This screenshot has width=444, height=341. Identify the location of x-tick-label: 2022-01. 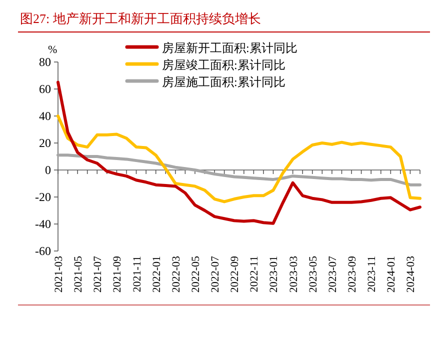
(156, 274).